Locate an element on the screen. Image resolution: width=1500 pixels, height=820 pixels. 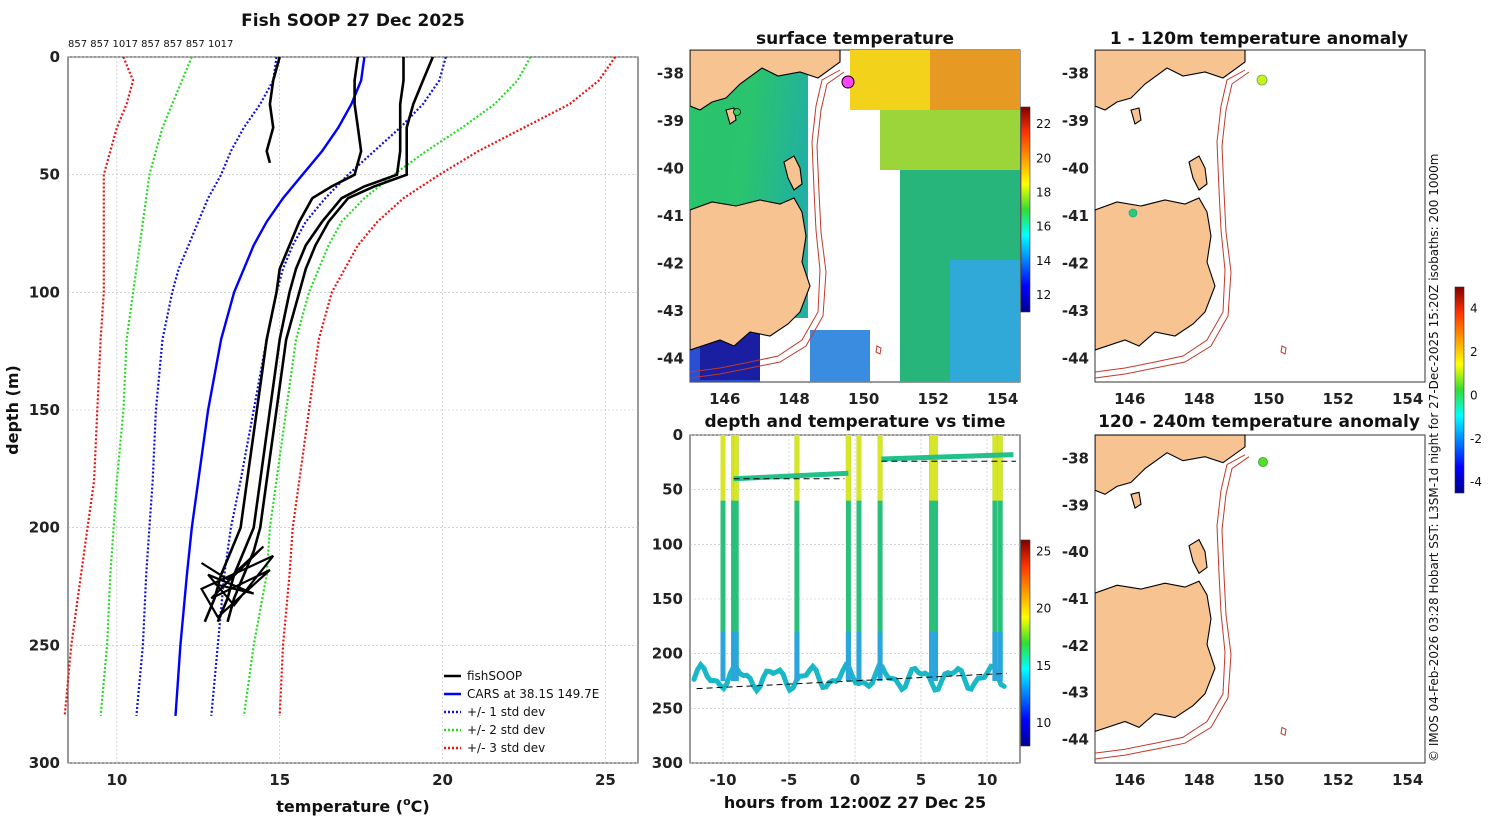
colorbar-tick: 20 is located at coordinates (1043, 158).